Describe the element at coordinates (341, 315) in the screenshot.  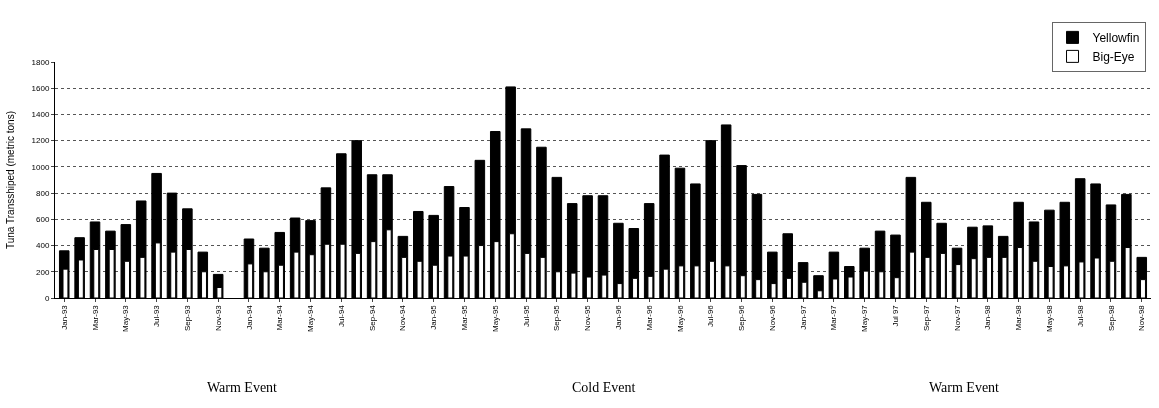
I see `x-tick-label: Jul-94` at that location.